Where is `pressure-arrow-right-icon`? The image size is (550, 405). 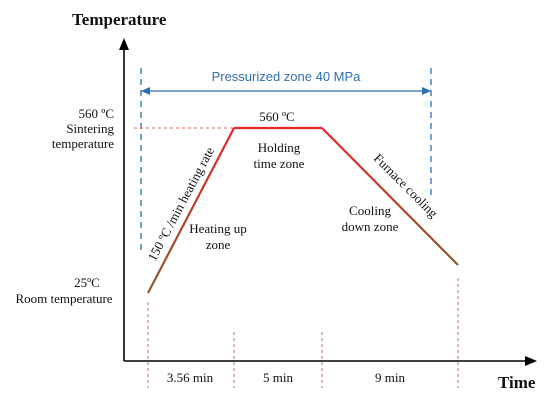
pressure-arrow-right-icon is located at coordinates (426, 91).